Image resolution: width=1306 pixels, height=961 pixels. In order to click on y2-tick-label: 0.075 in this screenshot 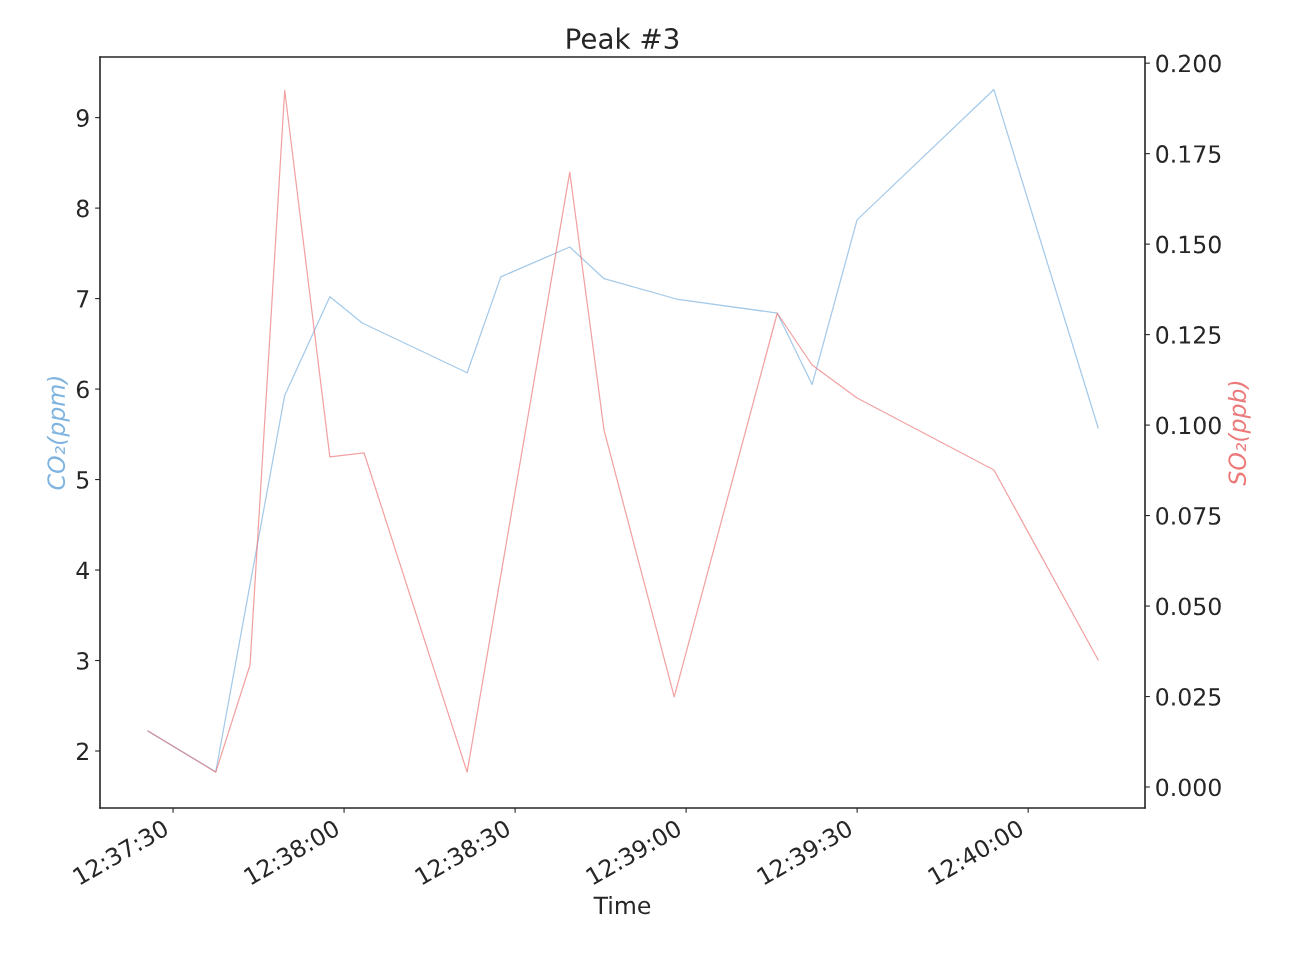, I will do `click(1188, 516)`.